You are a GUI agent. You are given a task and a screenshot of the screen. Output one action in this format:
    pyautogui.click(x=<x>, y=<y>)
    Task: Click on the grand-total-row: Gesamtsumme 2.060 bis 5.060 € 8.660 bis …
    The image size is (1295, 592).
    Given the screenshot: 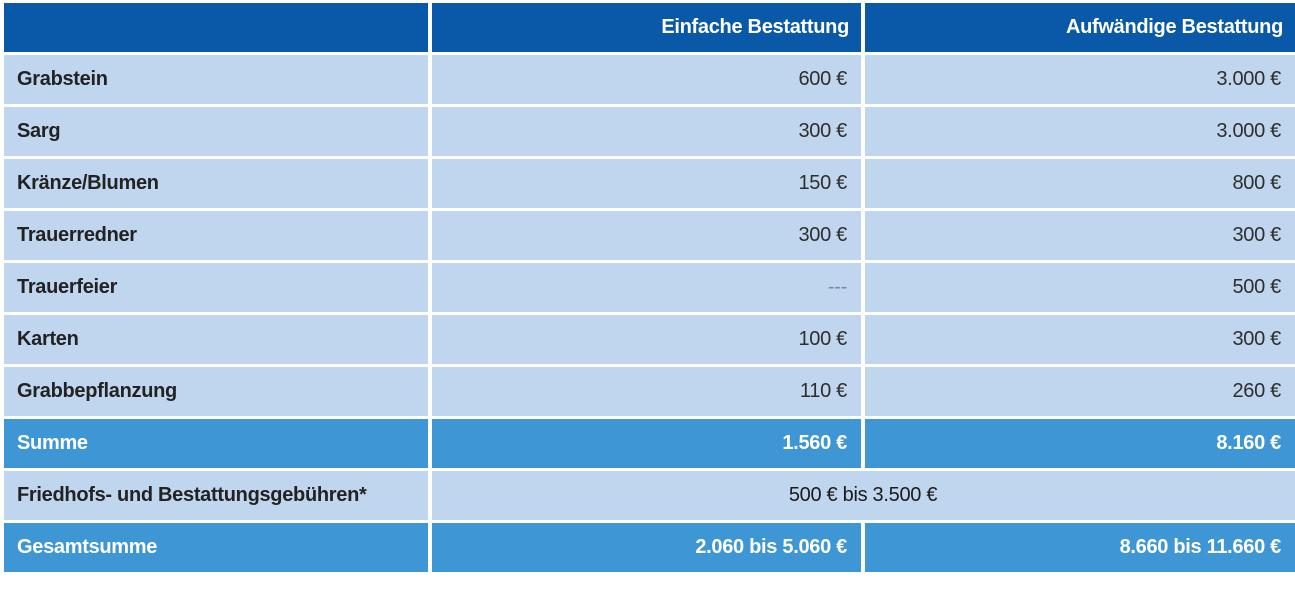 What is the action you would take?
    pyautogui.click(x=649, y=547)
    